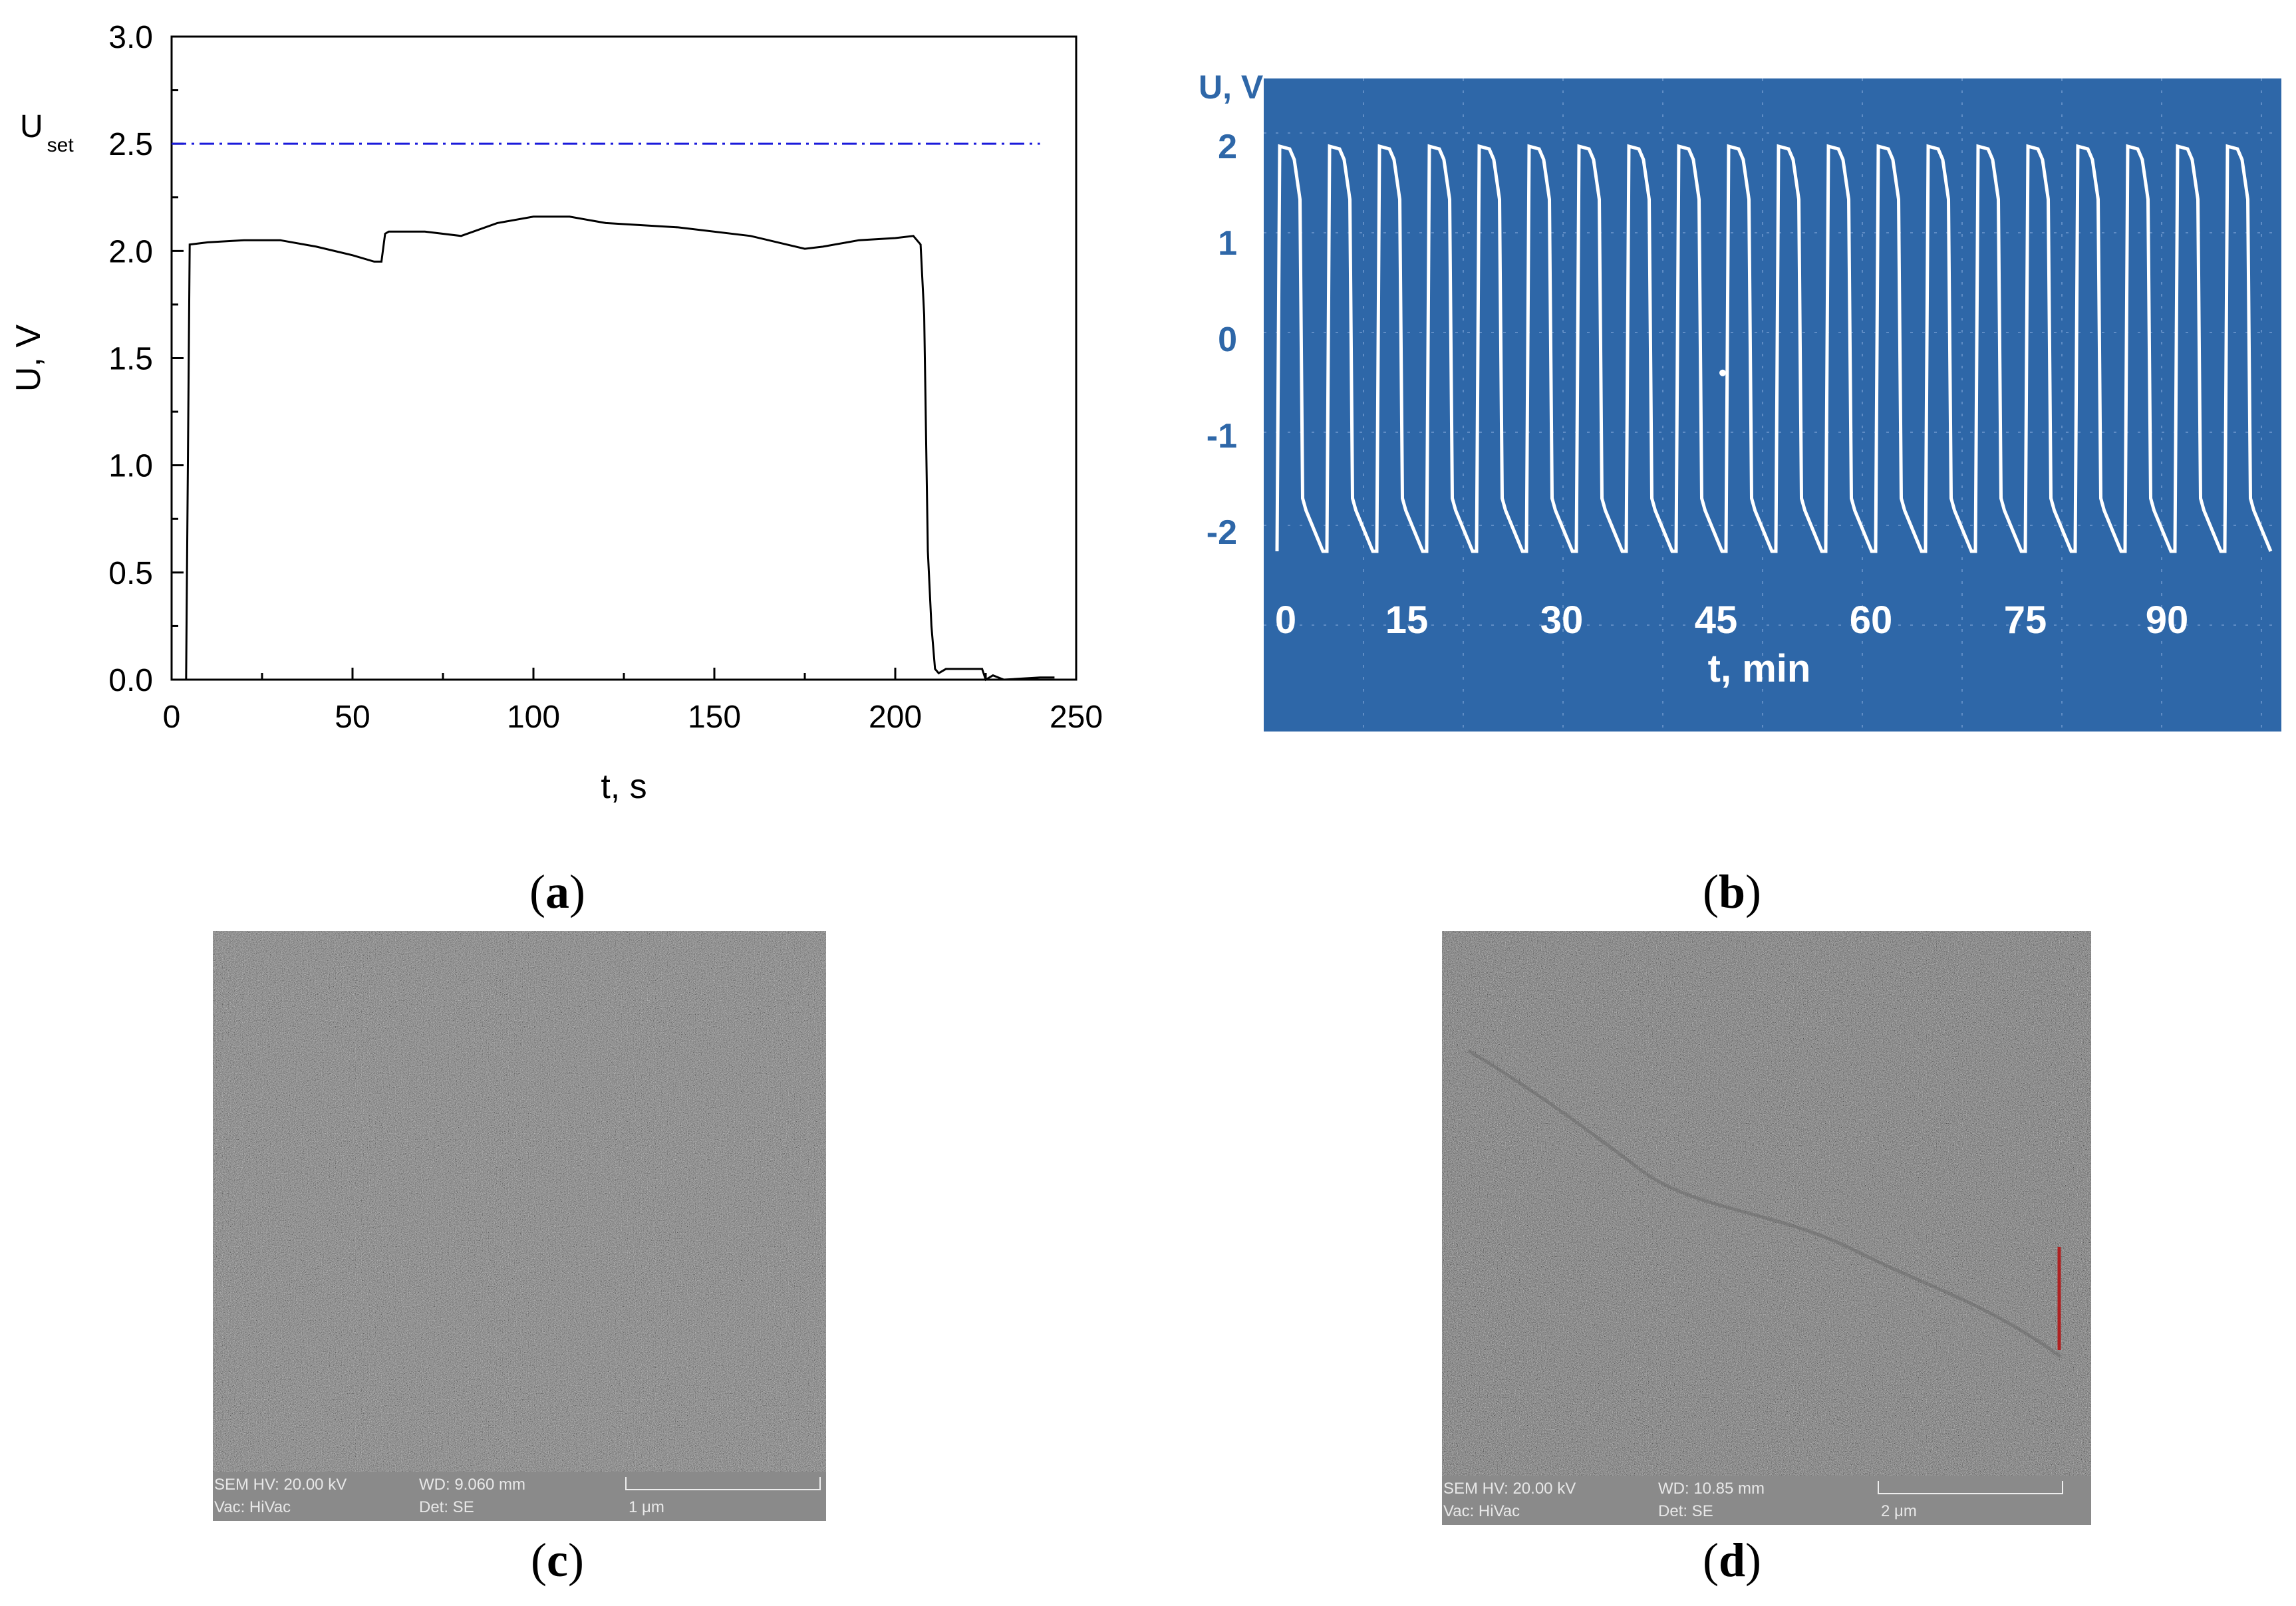  I want to click on sem-vac-d: Vac: HiVac, so click(1481, 1511).